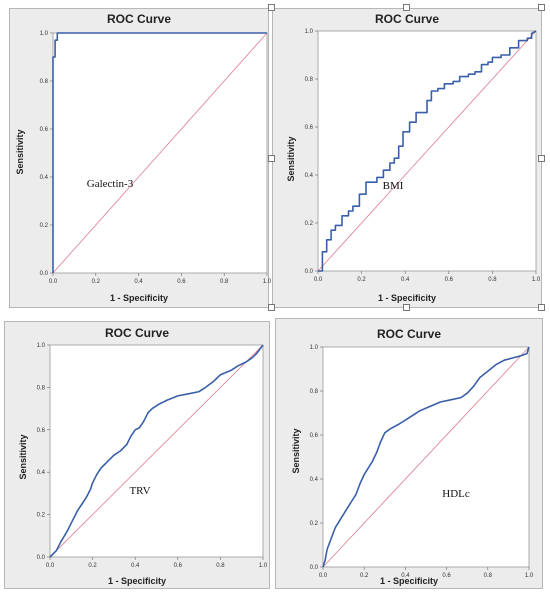 The width and height of the screenshot is (550, 594). What do you see at coordinates (406, 7) in the screenshot?
I see `resize-handle-top-mid` at bounding box center [406, 7].